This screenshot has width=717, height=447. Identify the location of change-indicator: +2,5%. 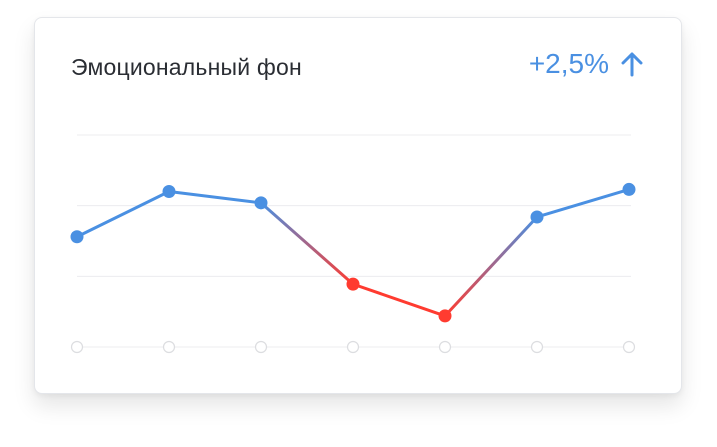
(586, 64).